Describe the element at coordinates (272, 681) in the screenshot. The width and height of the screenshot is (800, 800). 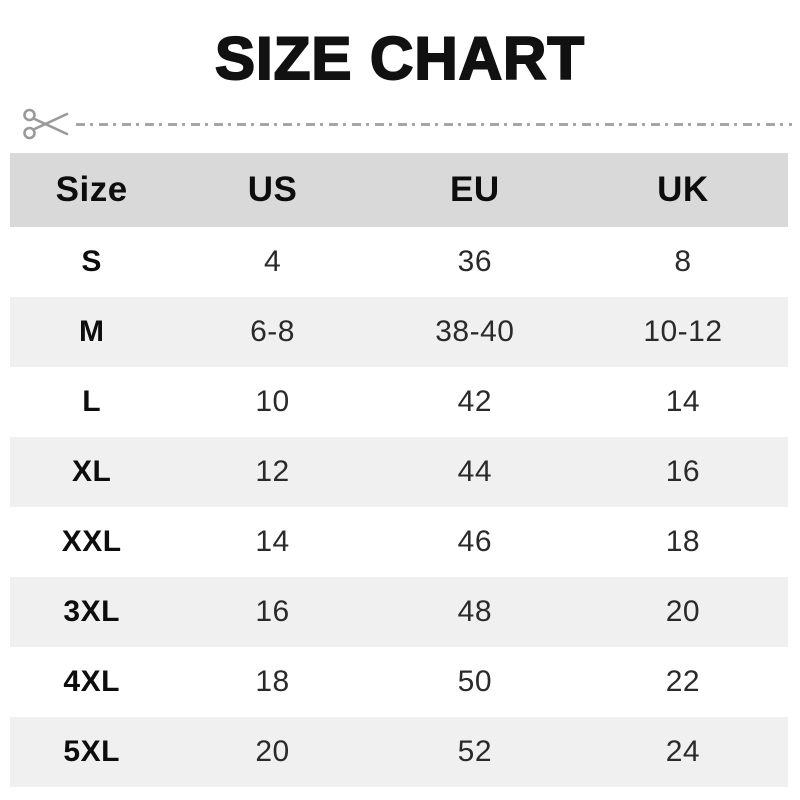
I see `us-value: 18` at that location.